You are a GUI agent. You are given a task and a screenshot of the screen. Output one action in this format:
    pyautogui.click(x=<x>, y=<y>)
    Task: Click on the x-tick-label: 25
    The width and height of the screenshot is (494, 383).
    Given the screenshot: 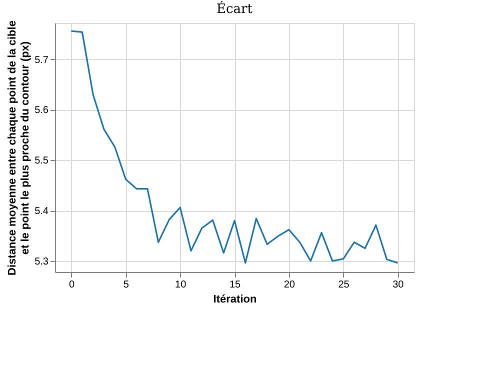 What is the action you would take?
    pyautogui.click(x=344, y=285)
    